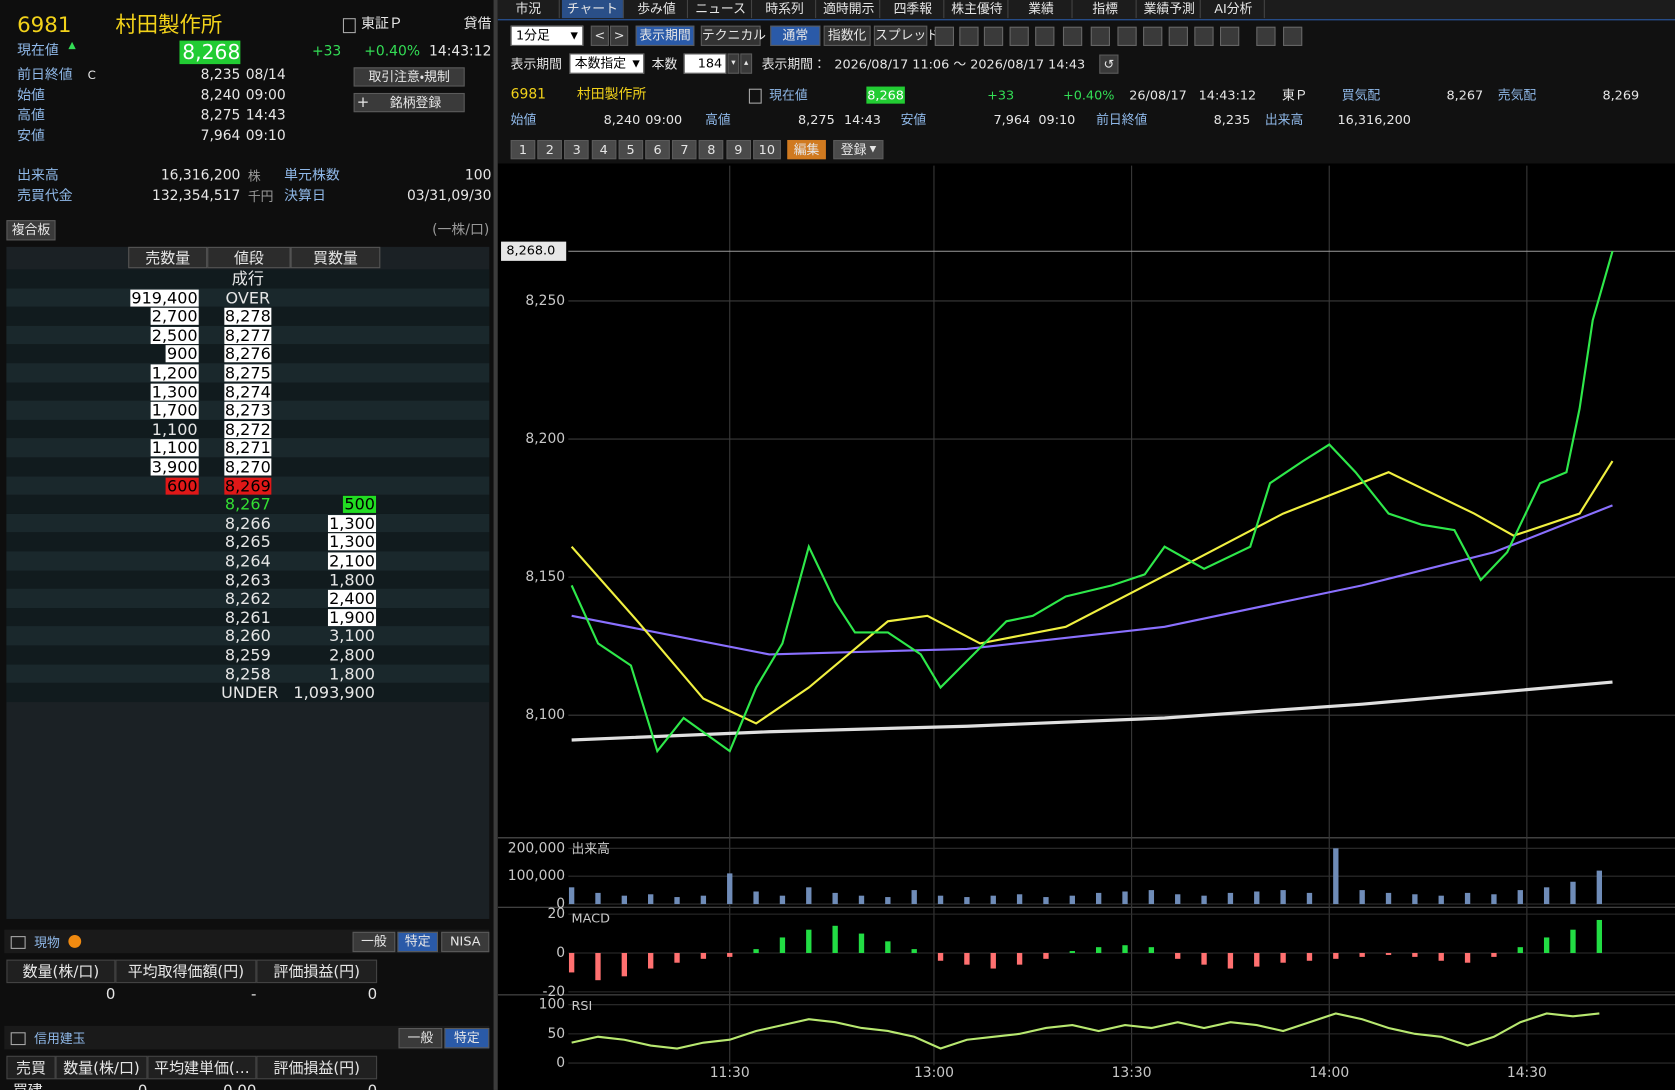 The height and width of the screenshot is (1090, 1675). What do you see at coordinates (684, 149) in the screenshot?
I see `page-button: 7` at bounding box center [684, 149].